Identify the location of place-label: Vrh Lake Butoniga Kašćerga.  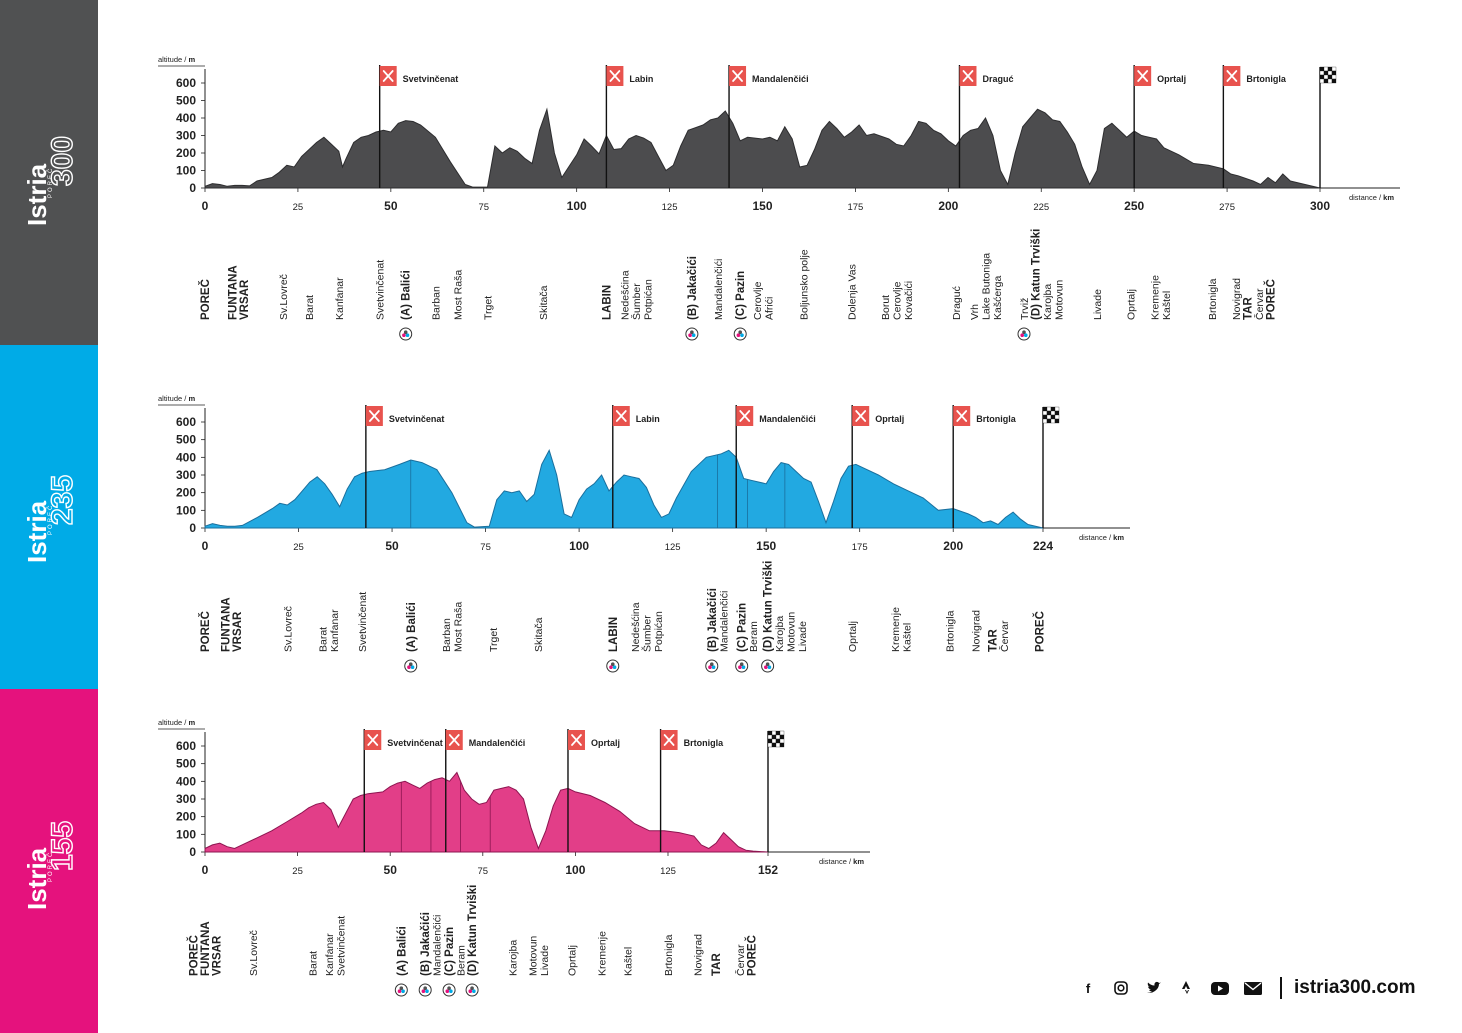
(986, 286).